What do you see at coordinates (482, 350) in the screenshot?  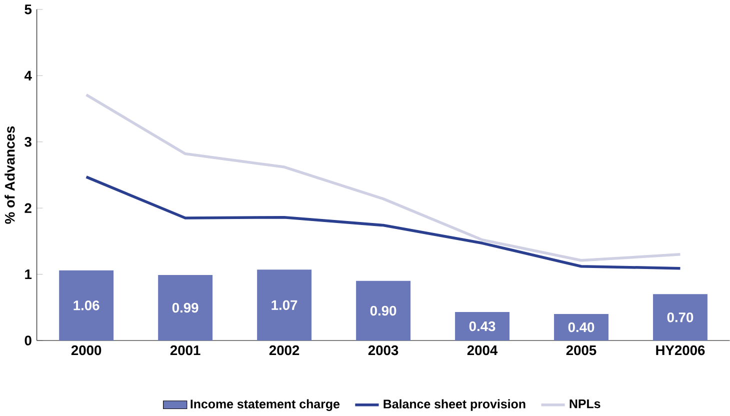 I see `x-tick-label: 2004` at bounding box center [482, 350].